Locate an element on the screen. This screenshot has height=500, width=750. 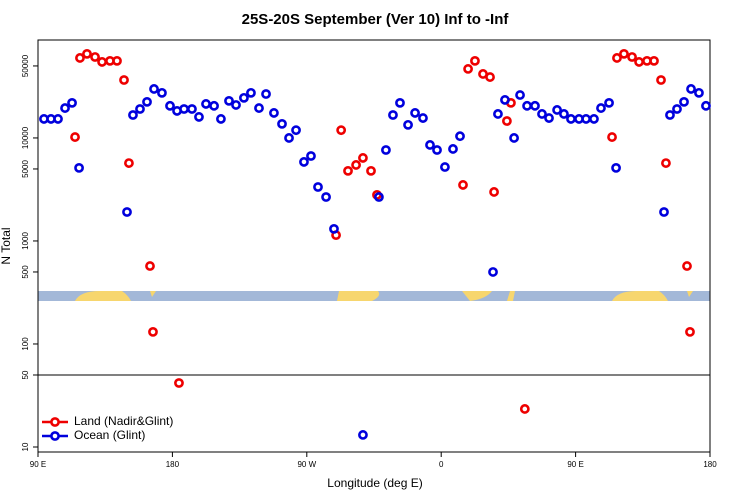
x-tick-label: 180 is located at coordinates (710, 464).